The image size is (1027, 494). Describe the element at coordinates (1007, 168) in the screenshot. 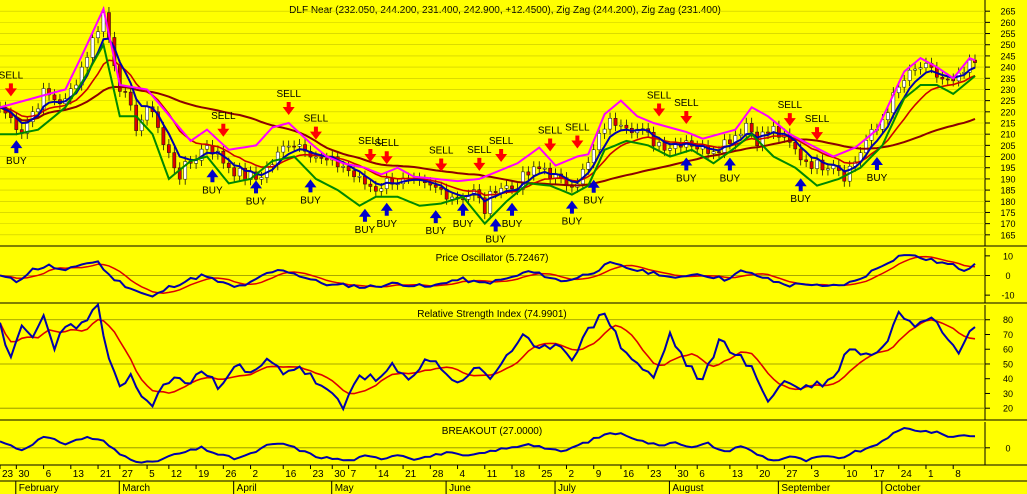

I see `price-axis-tick-label: 195` at that location.